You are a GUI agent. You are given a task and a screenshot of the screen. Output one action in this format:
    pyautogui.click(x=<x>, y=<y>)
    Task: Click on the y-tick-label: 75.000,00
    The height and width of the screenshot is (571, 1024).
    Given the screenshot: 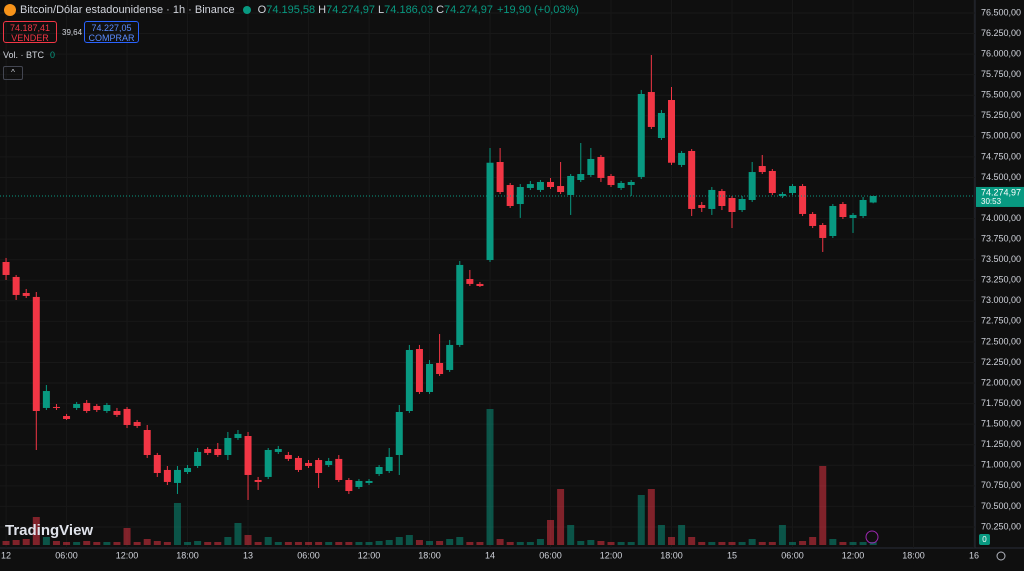 What is the action you would take?
    pyautogui.click(x=1001, y=136)
    